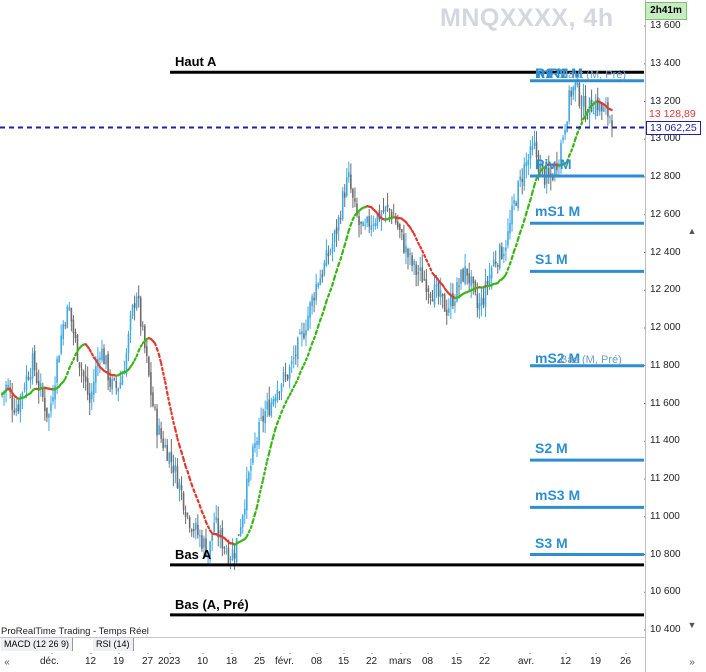  Describe the element at coordinates (49, 661) in the screenshot. I see `x-tick-label: déc.` at that location.